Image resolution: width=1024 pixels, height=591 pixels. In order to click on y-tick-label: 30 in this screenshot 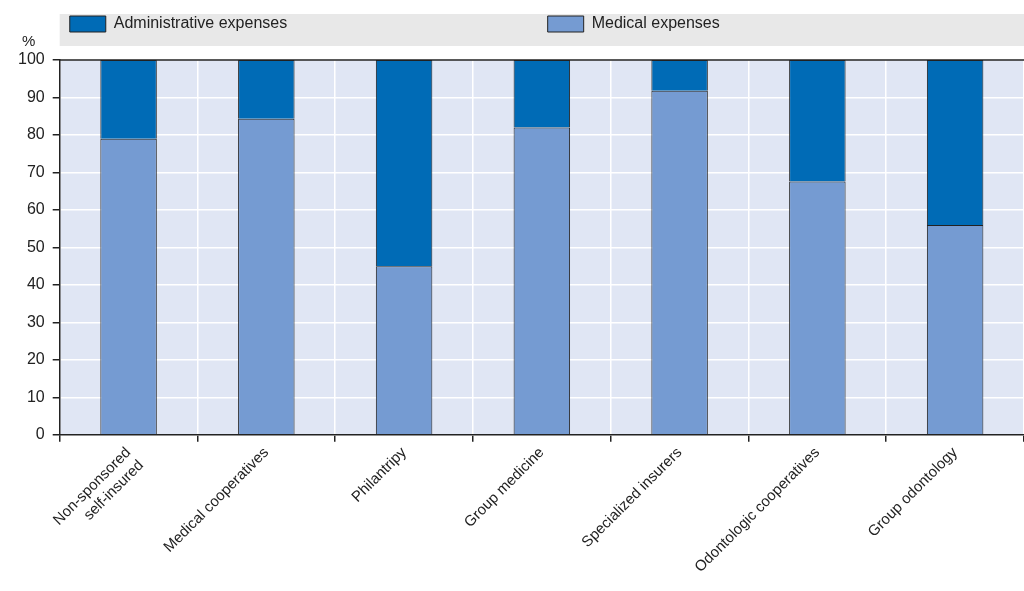, I will do `click(35, 321)`.